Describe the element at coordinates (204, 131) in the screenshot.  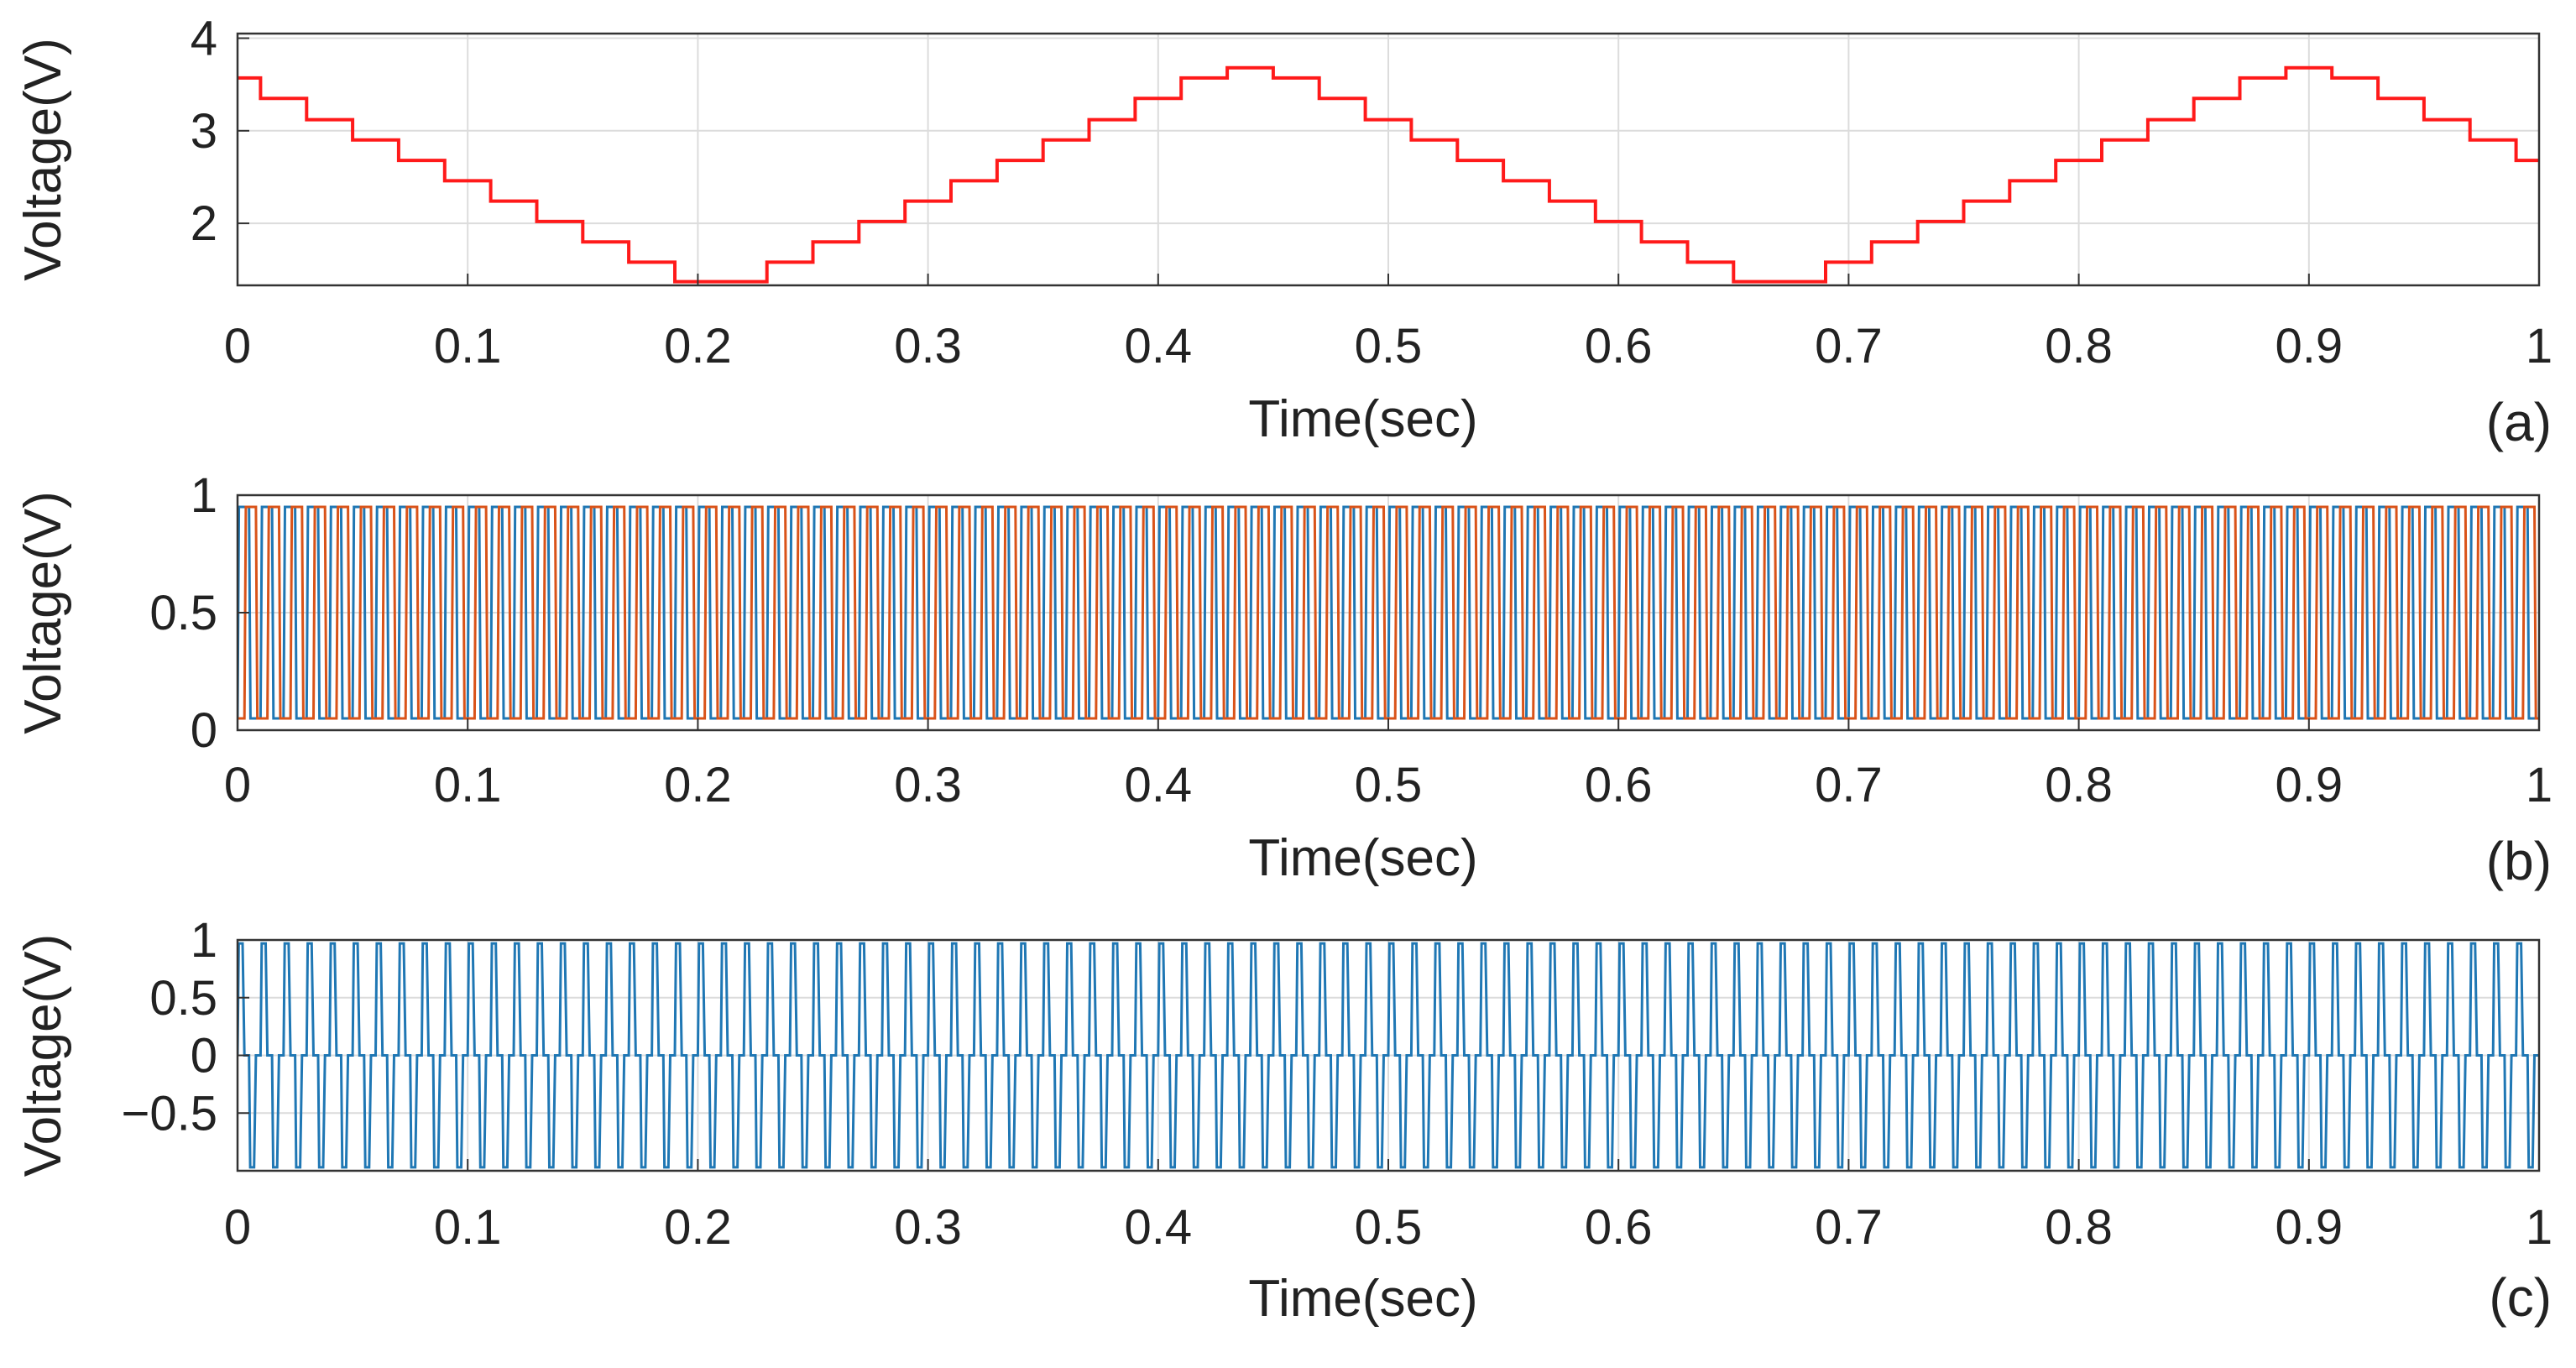
I see `y-tick-label: 3` at that location.